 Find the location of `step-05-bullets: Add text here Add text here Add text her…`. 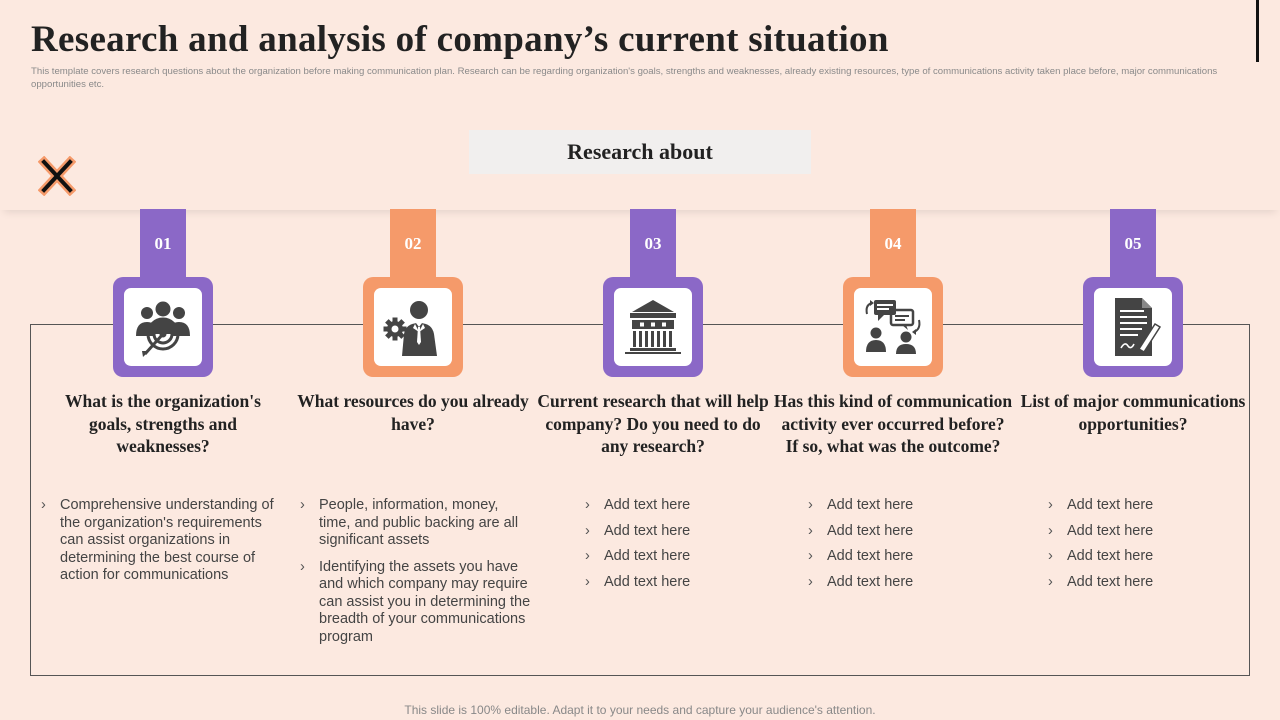

step-05-bullets: Add text here Add text here Add text her… is located at coordinates (1127, 548).